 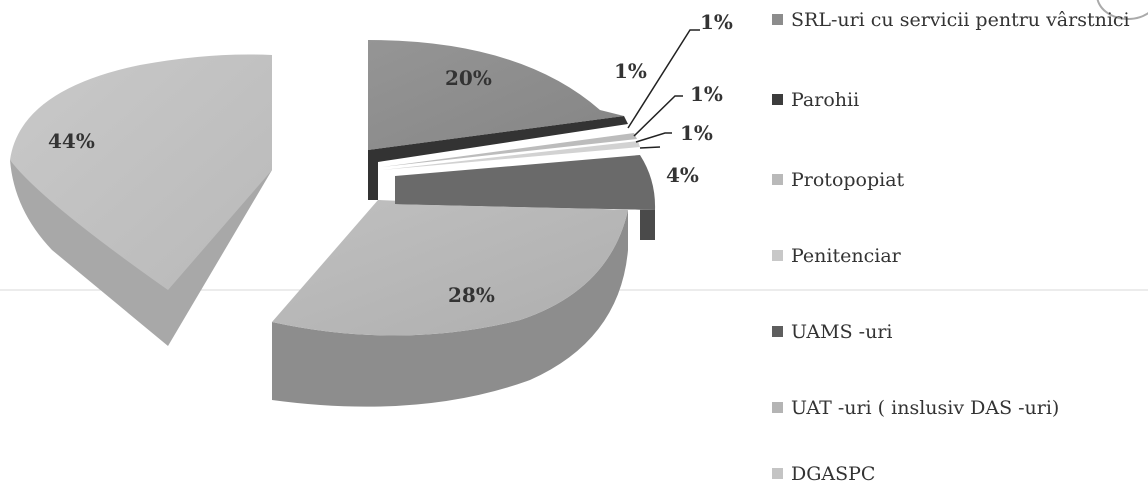 What do you see at coordinates (833, 474) in the screenshot?
I see `legend-label: DGASPC` at bounding box center [833, 474].